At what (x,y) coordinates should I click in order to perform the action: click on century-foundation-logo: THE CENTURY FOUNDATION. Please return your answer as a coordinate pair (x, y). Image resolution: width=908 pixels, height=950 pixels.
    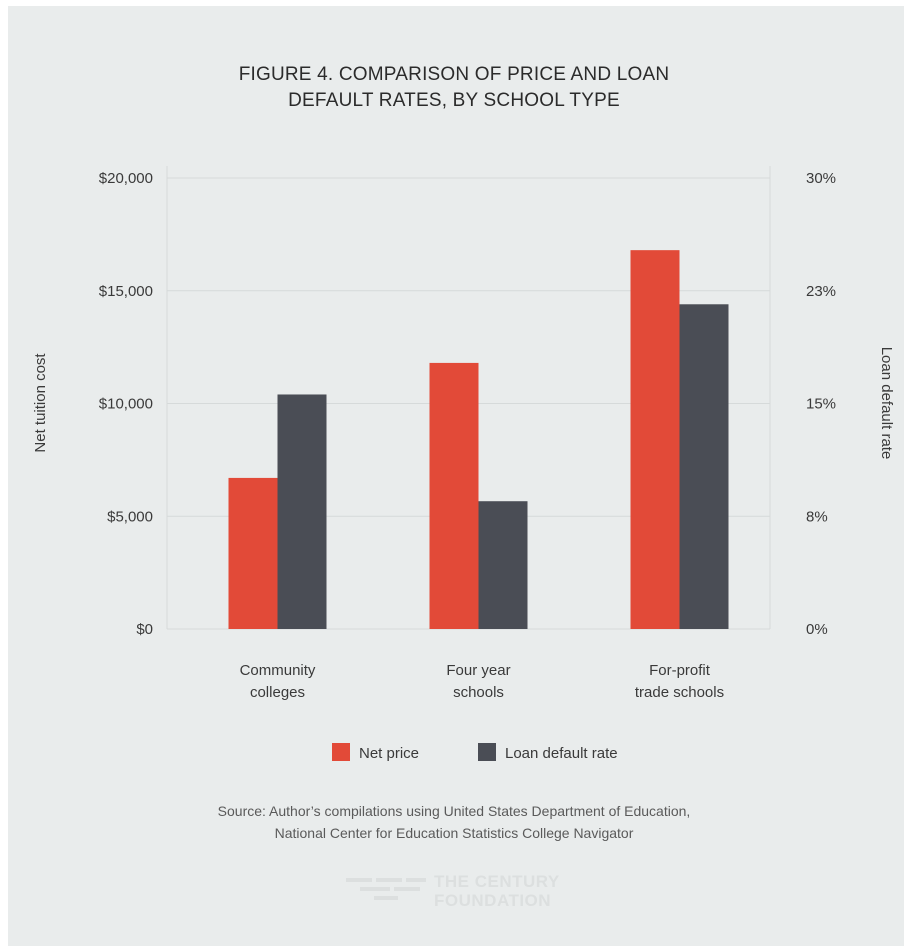
    Looking at the image, I should click on (466, 892).